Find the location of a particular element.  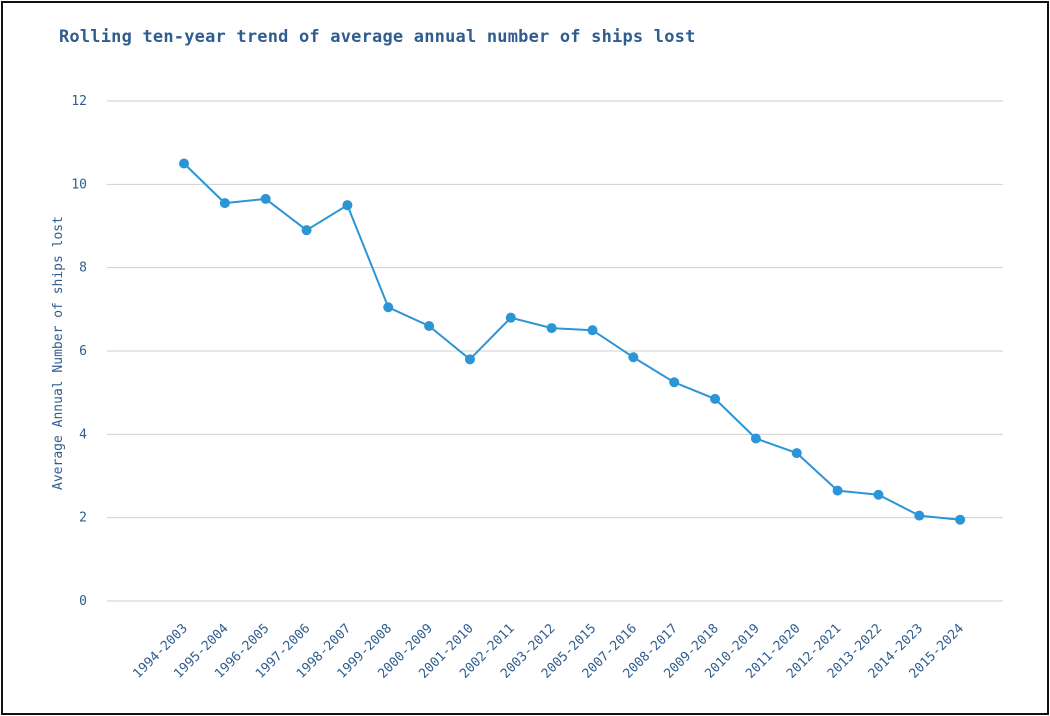

y-tick-label: 2 is located at coordinates (83, 518).